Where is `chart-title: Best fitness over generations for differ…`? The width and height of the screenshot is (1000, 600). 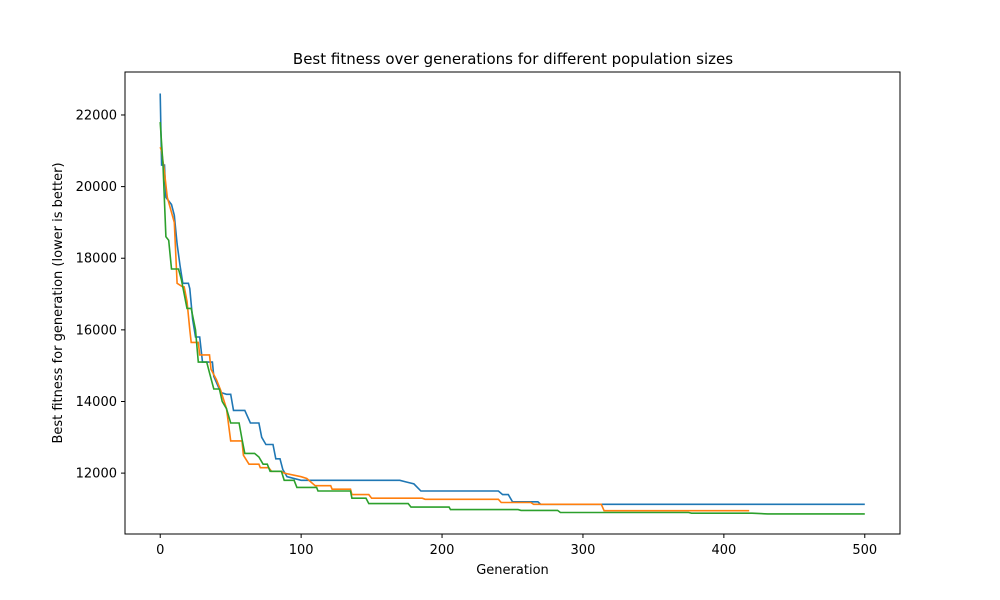
chart-title: Best fitness over generations for differ… is located at coordinates (513, 59).